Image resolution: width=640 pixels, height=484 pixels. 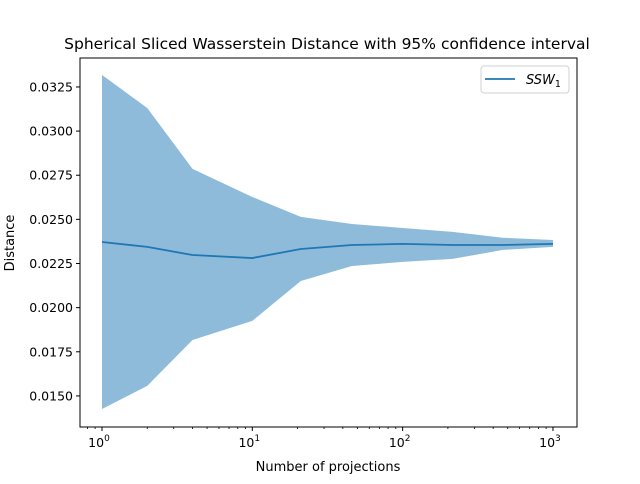 I want to click on y-tick-label: 0.0200, so click(x=51, y=307).